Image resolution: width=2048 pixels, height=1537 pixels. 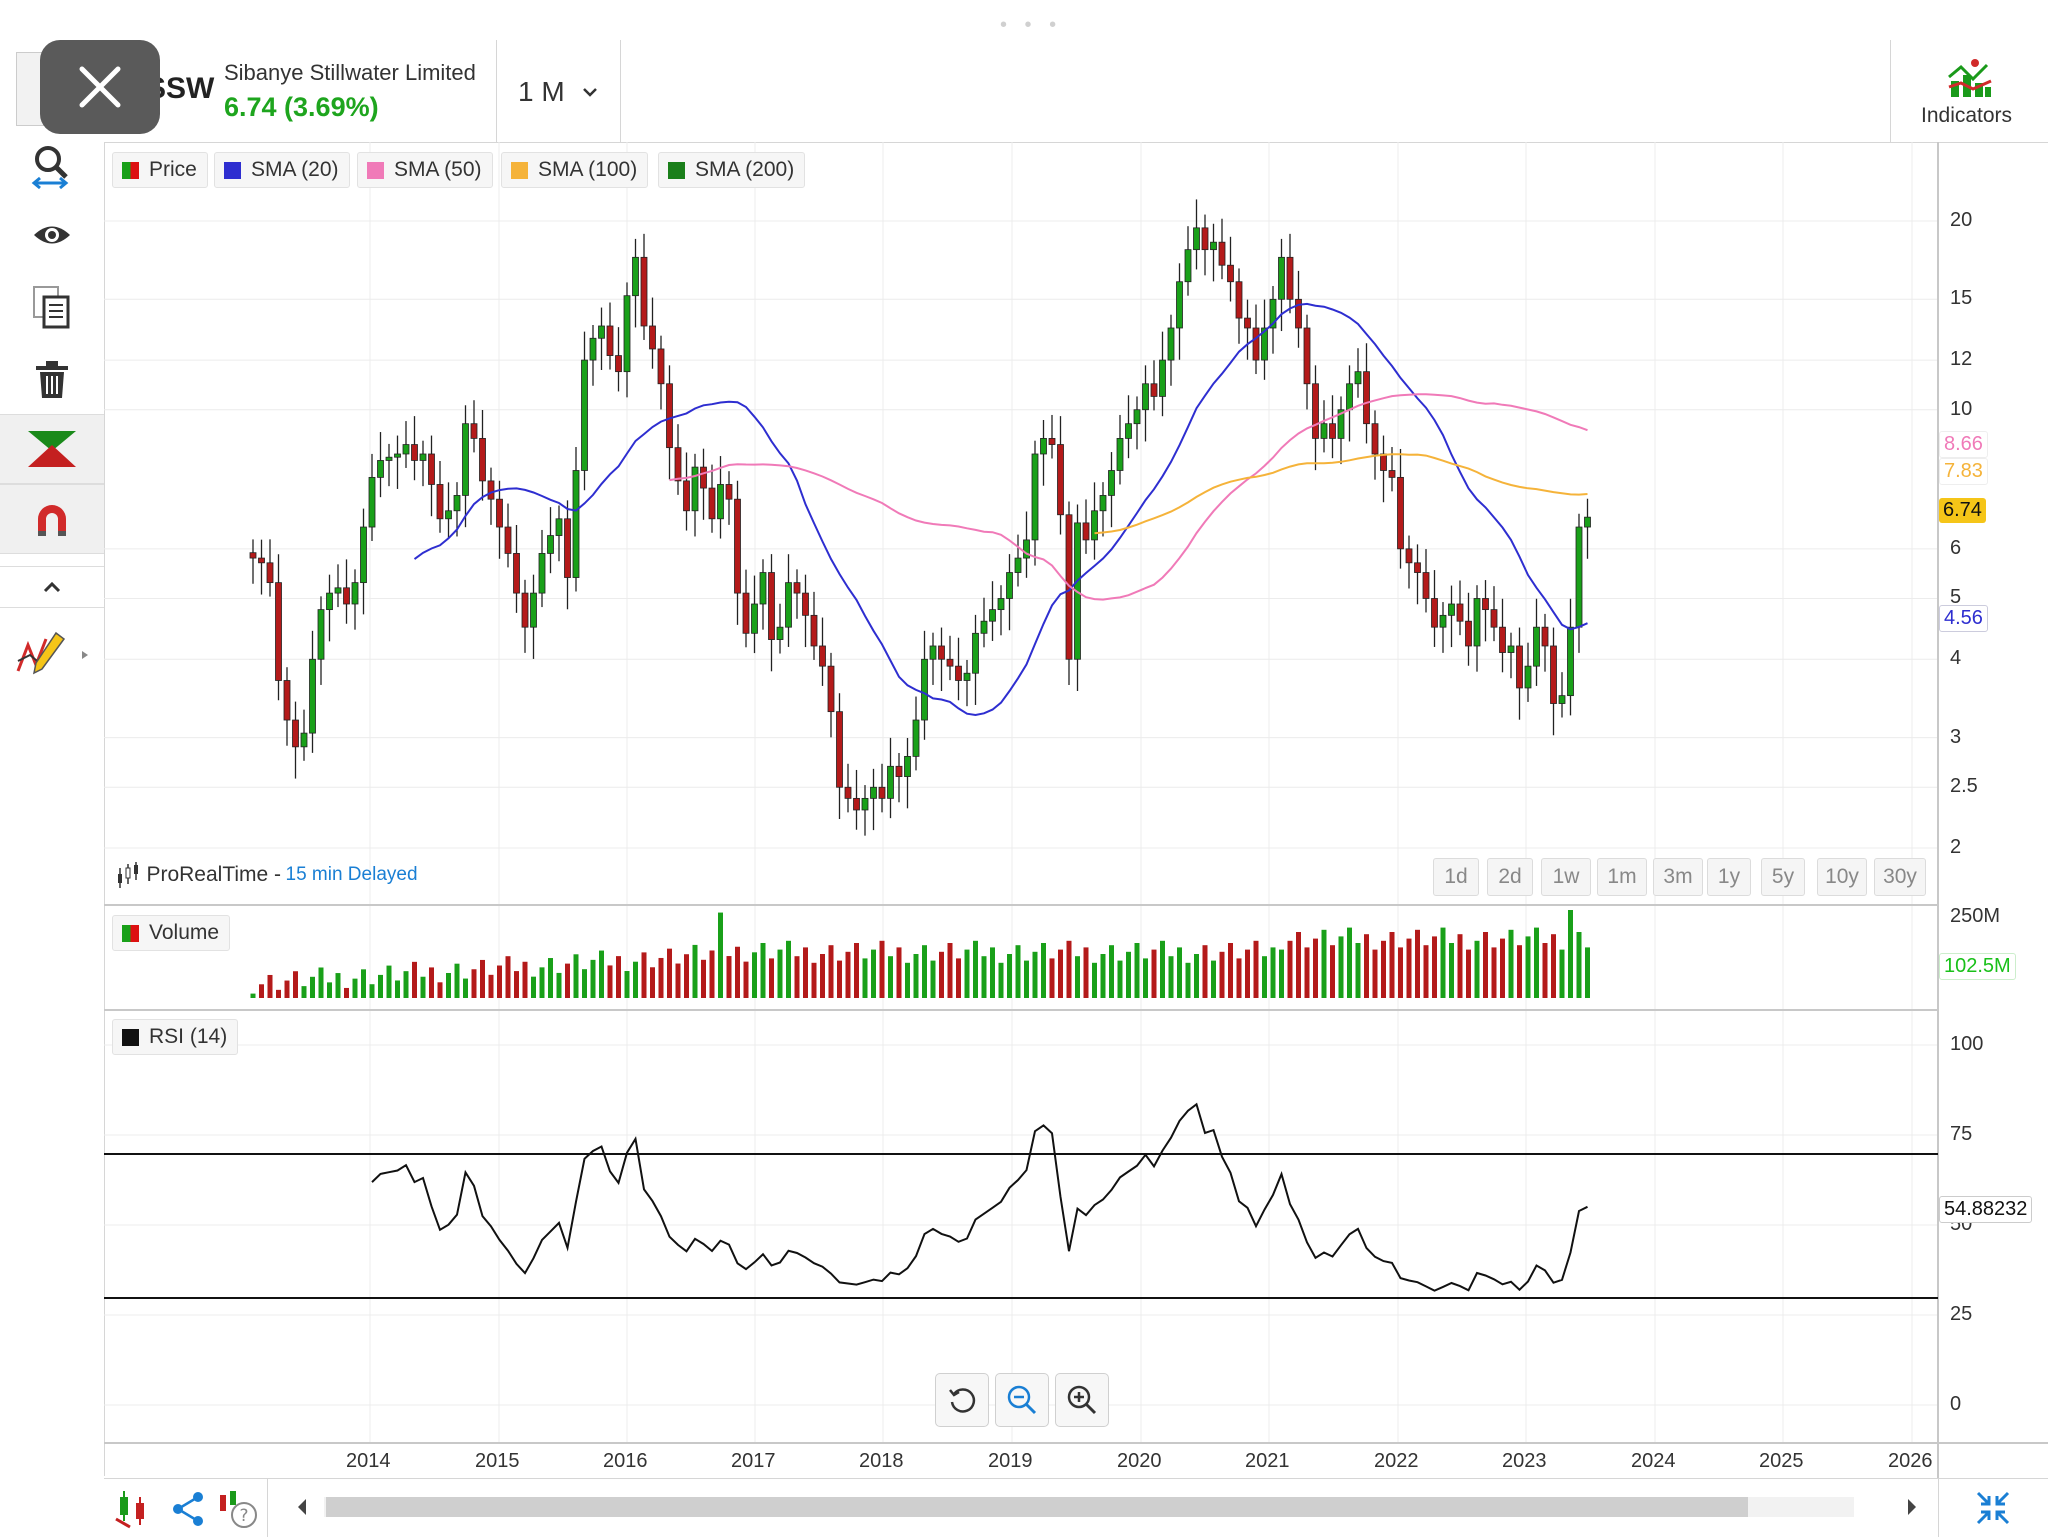 What do you see at coordinates (1900, 877) in the screenshot?
I see `range-button-30y: 30y` at bounding box center [1900, 877].